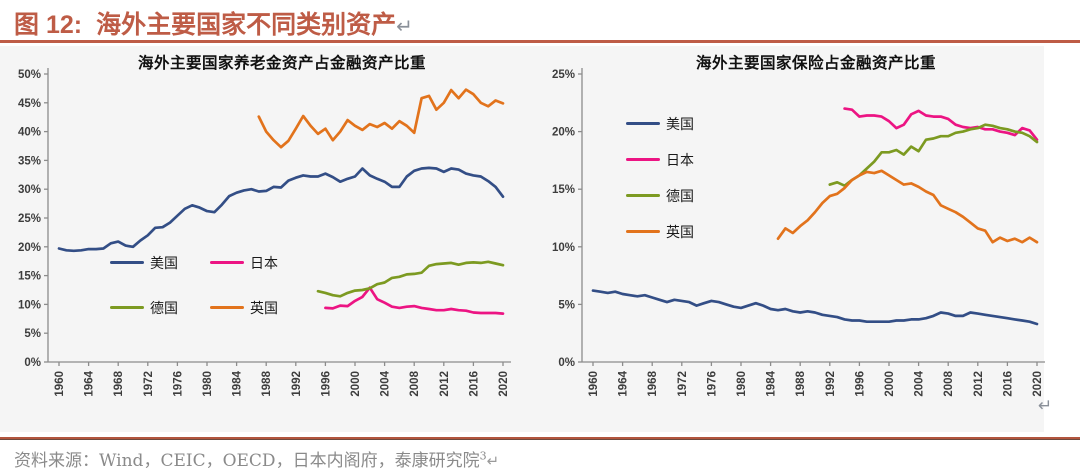  What do you see at coordinates (48, 25) in the screenshot?
I see `figure-number-label: 图 12:` at bounding box center [48, 25].